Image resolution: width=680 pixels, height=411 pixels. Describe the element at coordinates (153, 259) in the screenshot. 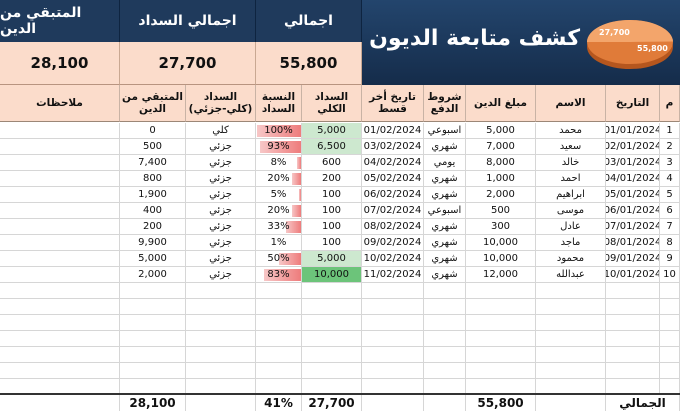

I see `cell-remaining: 5,000` at that location.